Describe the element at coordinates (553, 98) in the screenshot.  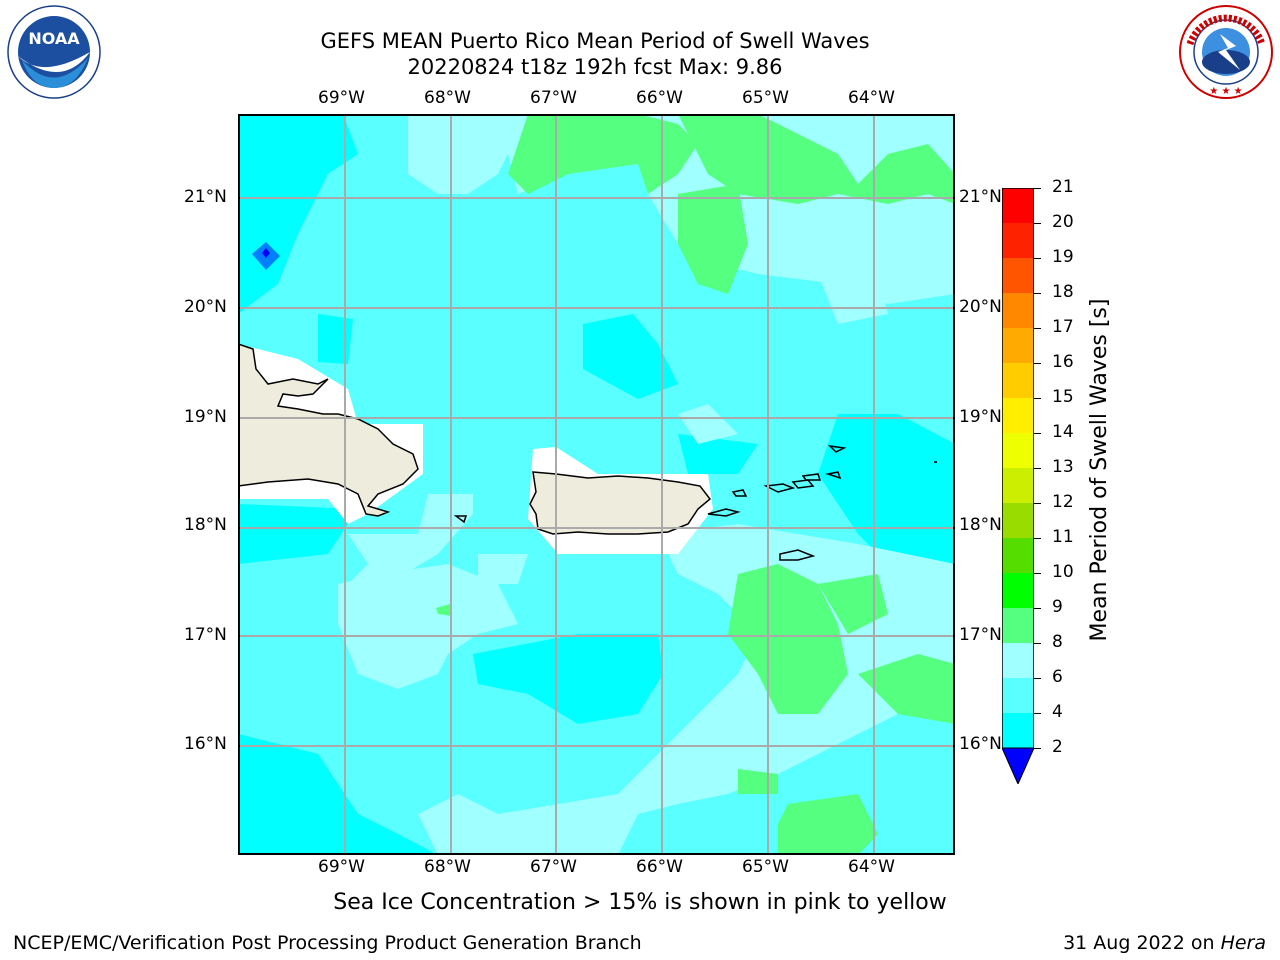
I see `lon-label-top: 67°W` at that location.